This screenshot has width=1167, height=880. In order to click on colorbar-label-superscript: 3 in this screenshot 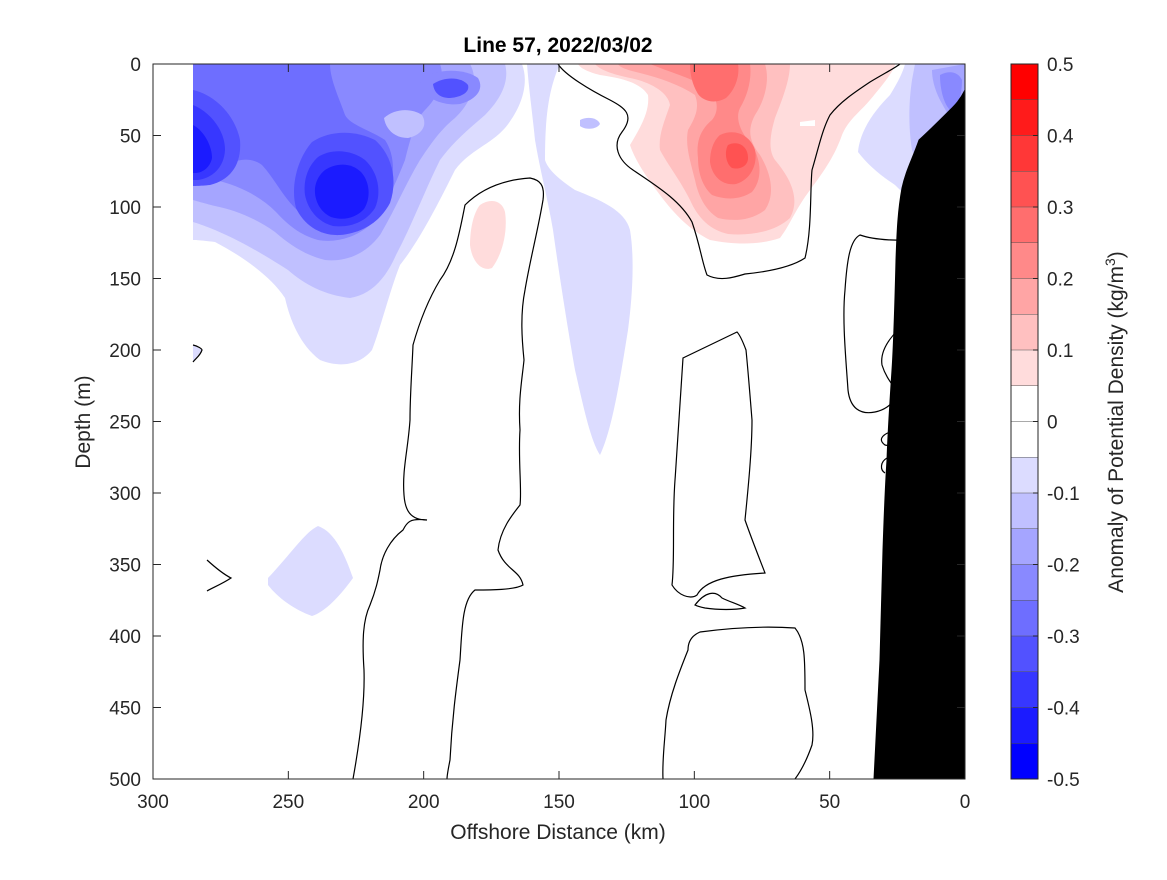, I will do `click(1110, 262)`.